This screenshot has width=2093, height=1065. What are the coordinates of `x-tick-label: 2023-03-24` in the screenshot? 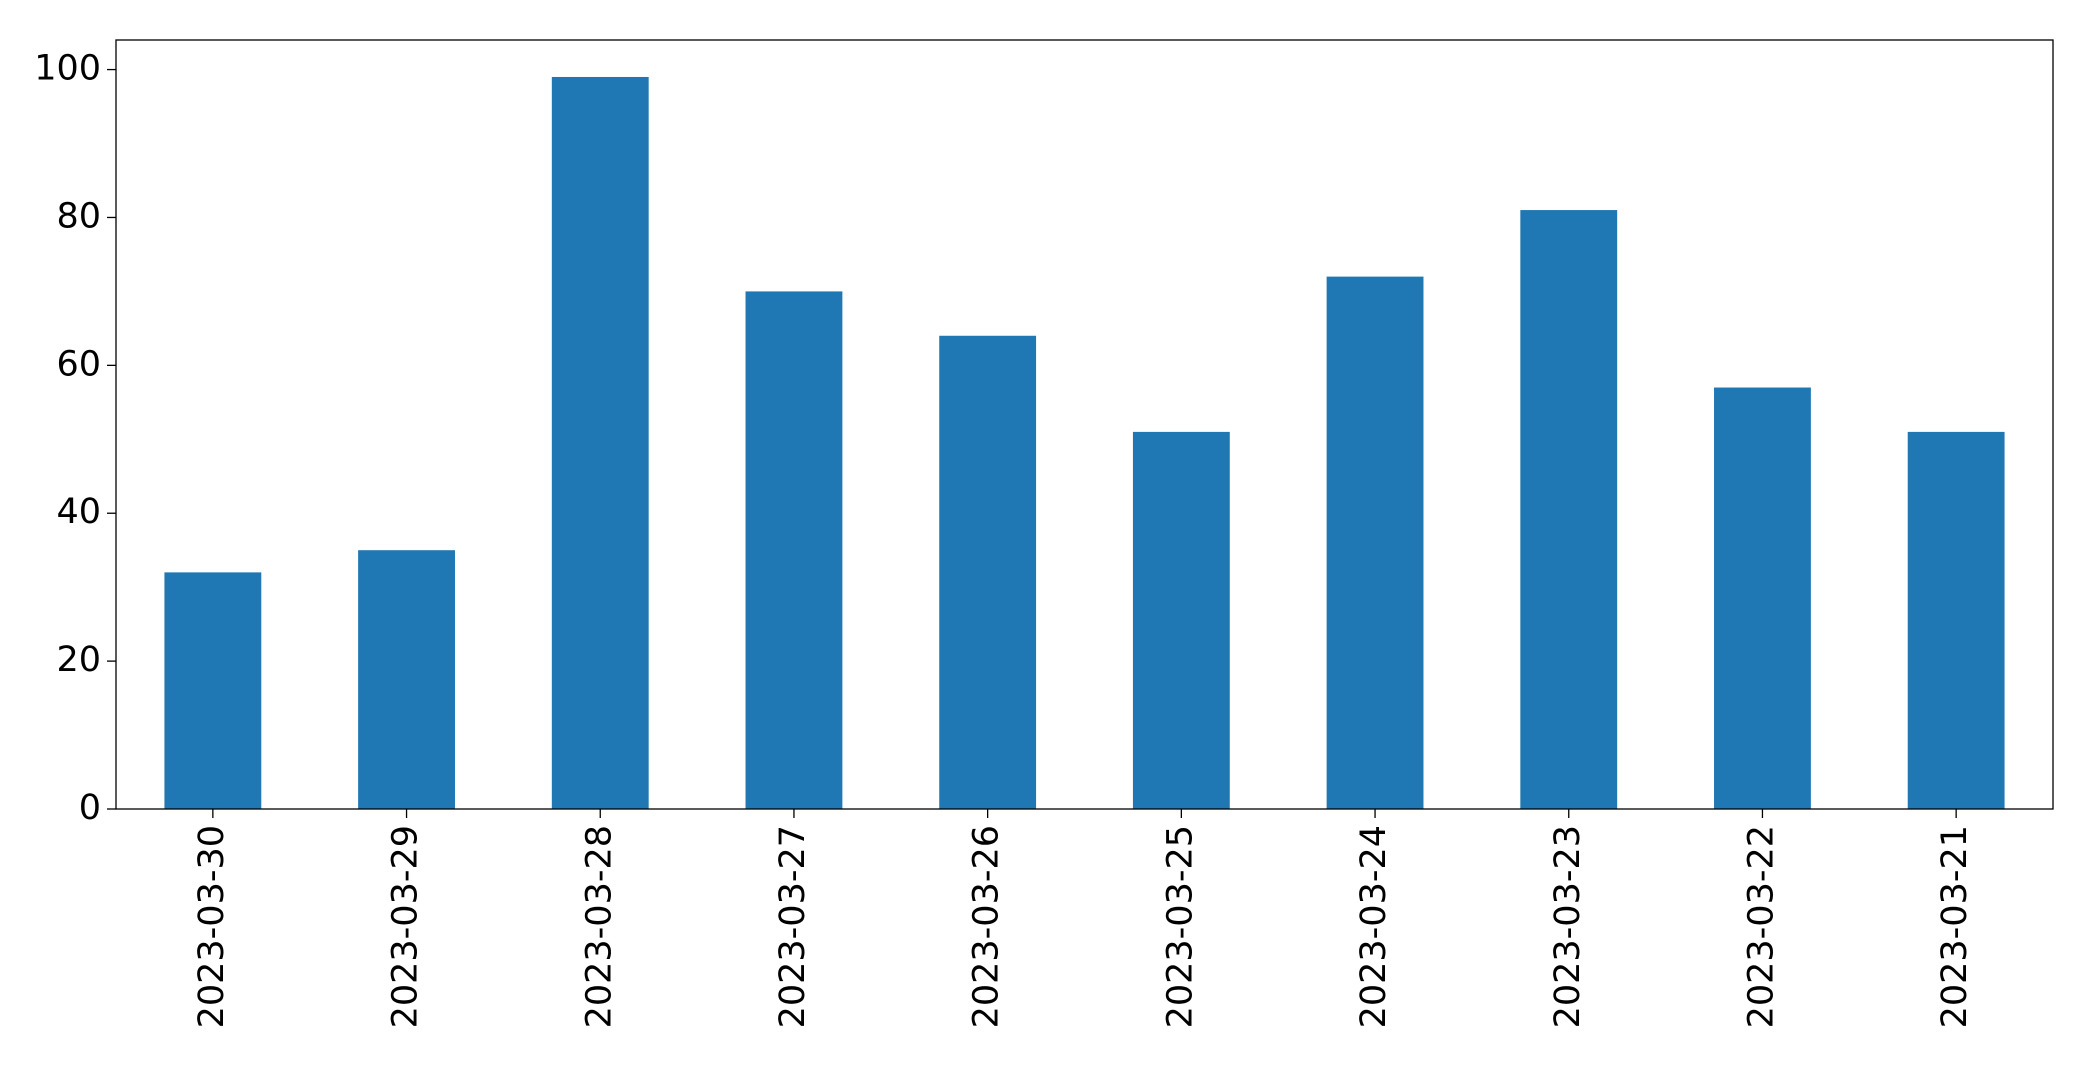 It's located at (1374, 926).